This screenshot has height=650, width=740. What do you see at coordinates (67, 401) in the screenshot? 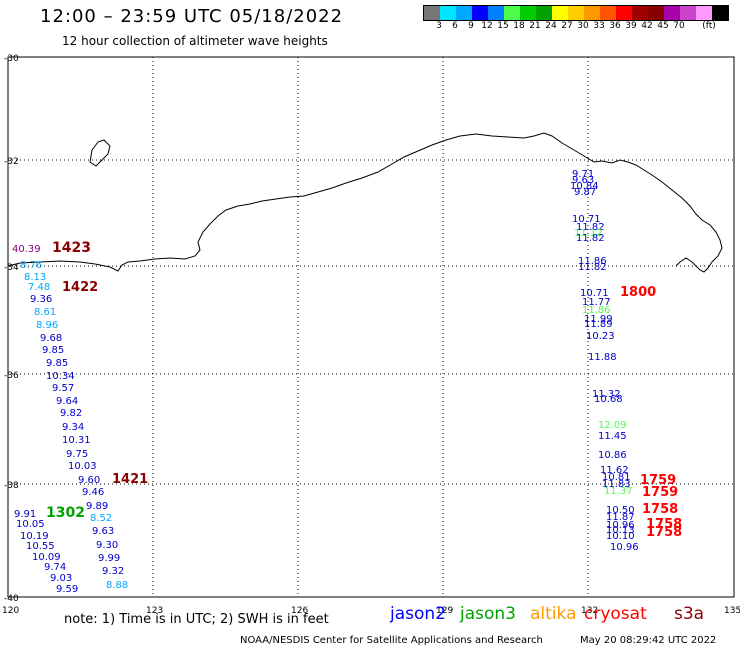
I see `wave-height-value: 9.64` at bounding box center [67, 401].